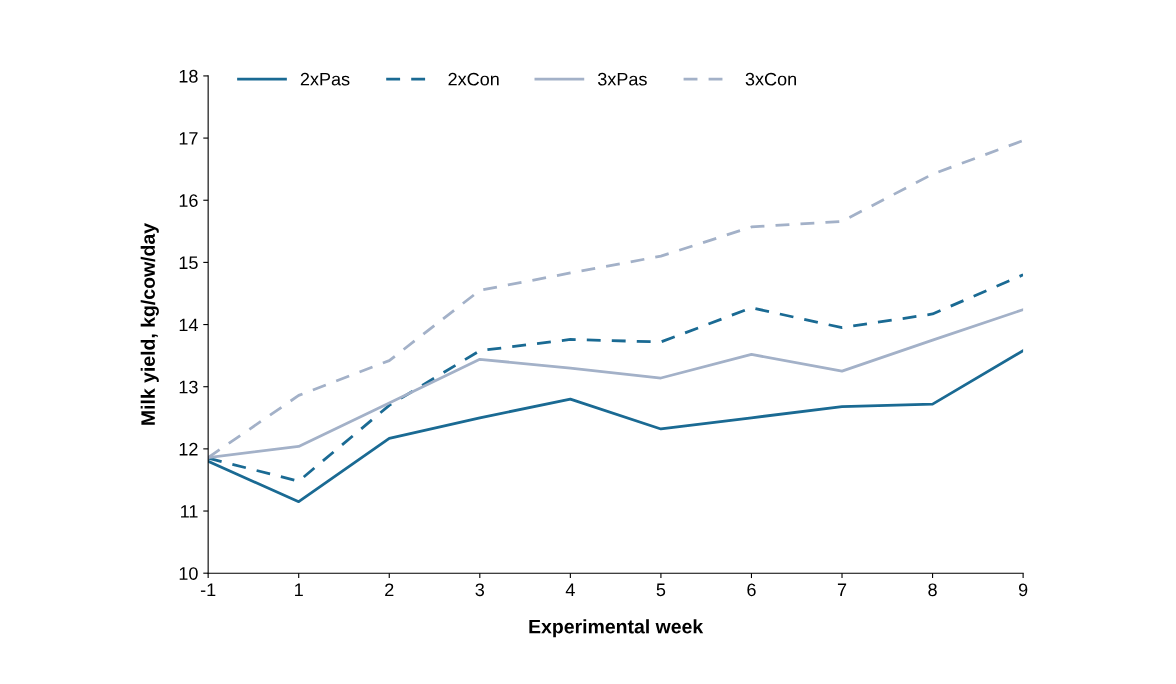 The image size is (1176, 684). Describe the element at coordinates (188, 325) in the screenshot. I see `y-tick-label: 14` at that location.